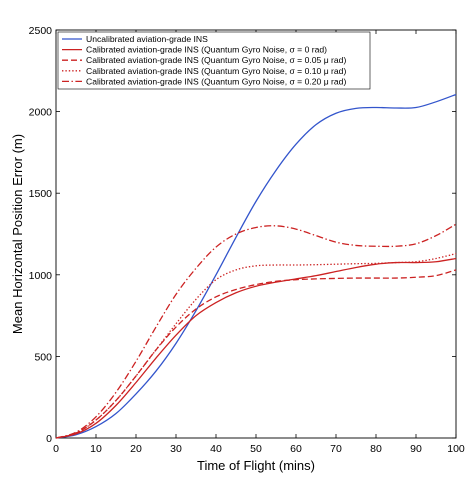 The height and width of the screenshot is (488, 474). What do you see at coordinates (216, 449) in the screenshot?
I see `x-tick-label: 40` at bounding box center [216, 449].